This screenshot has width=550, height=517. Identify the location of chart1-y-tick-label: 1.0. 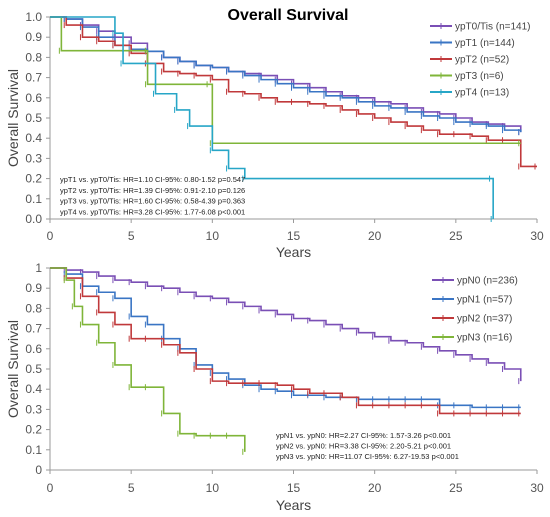
(33, 17).